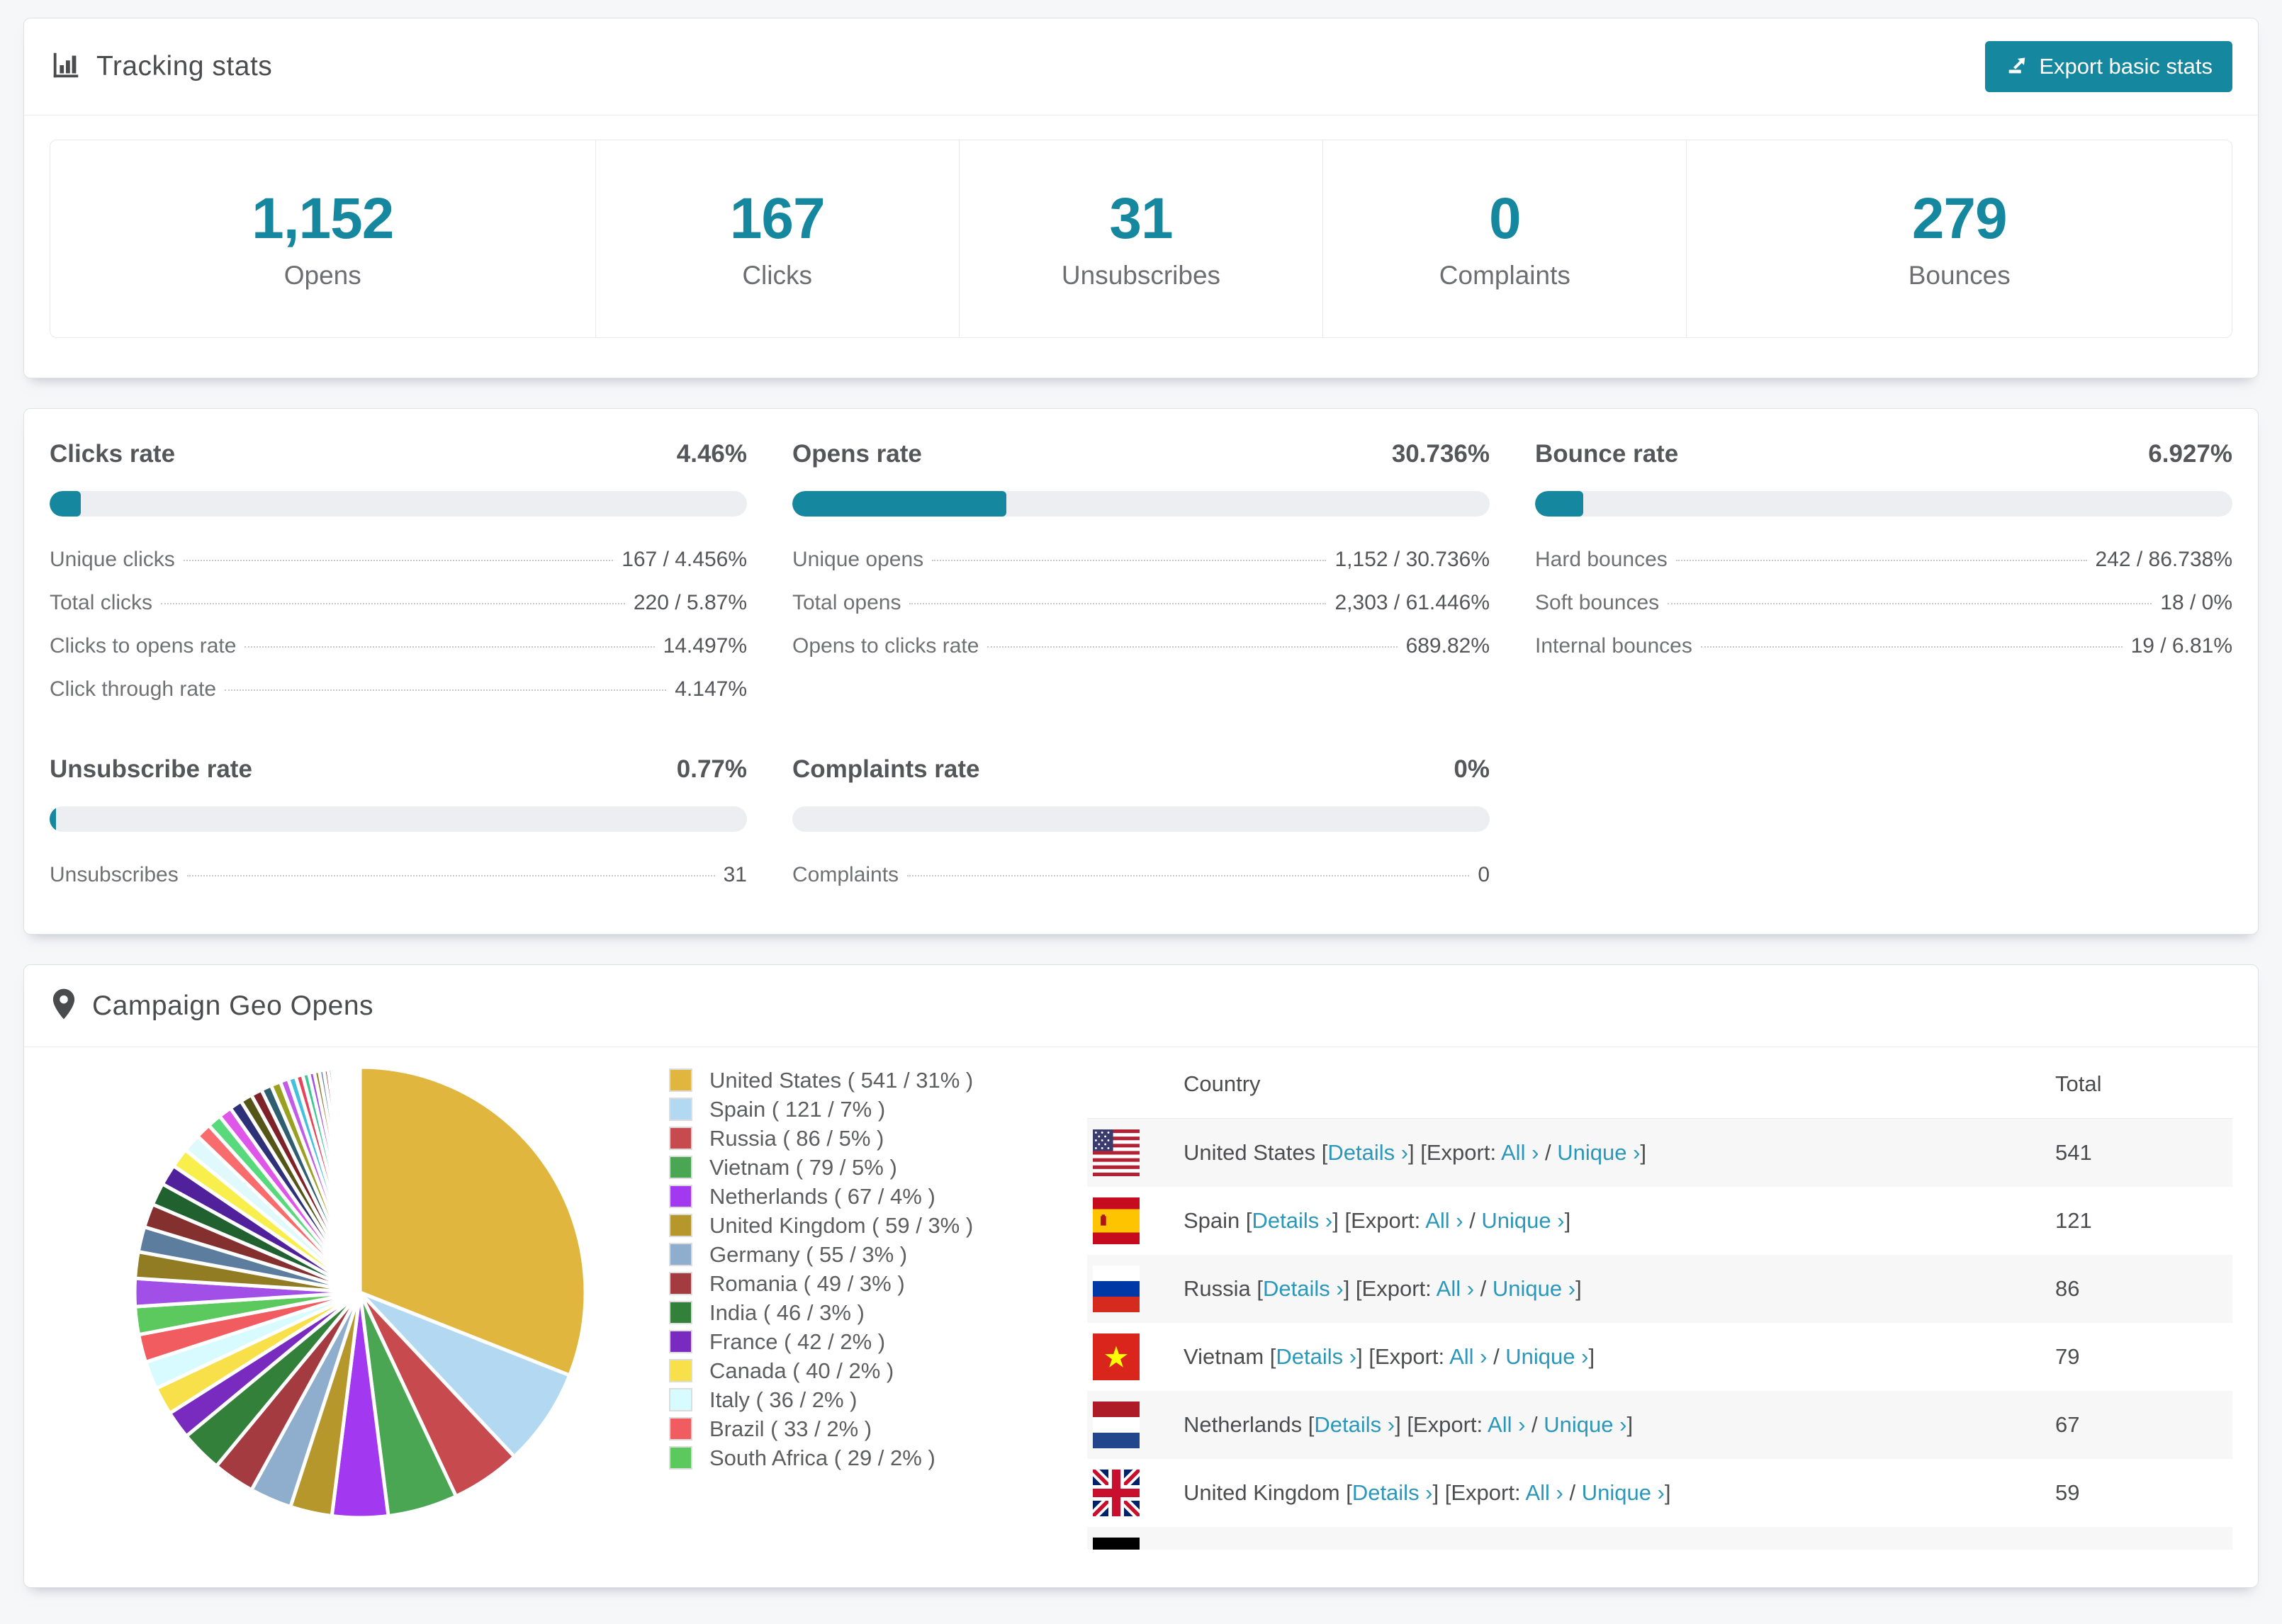  What do you see at coordinates (1959, 276) in the screenshot?
I see `stat-label: Bounces` at bounding box center [1959, 276].